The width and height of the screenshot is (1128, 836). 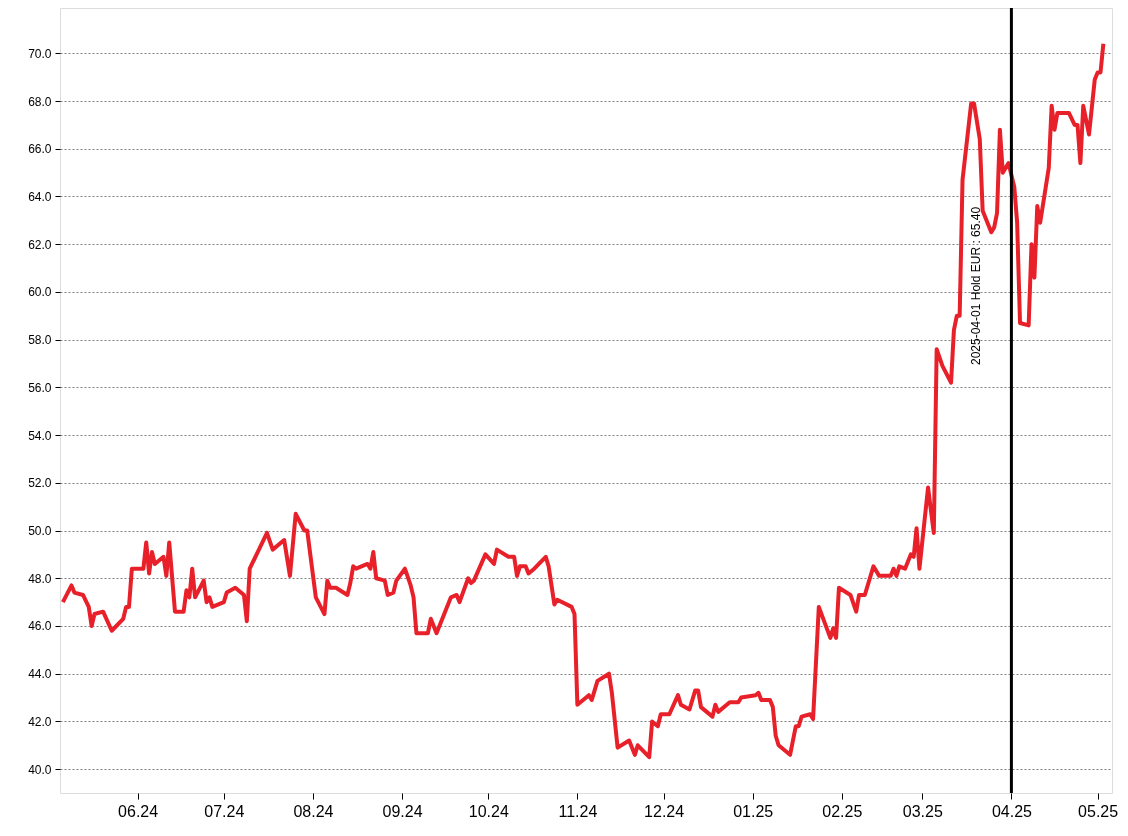 What do you see at coordinates (402, 811) in the screenshot?
I see `x-tick-label: 09.24` at bounding box center [402, 811].